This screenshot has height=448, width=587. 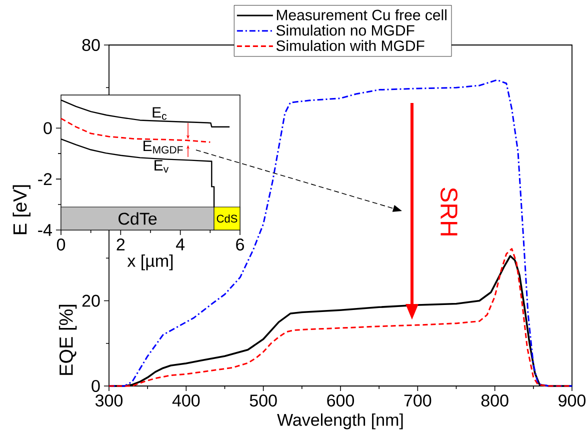 What do you see at coordinates (361, 14) in the screenshot?
I see `legend-label: Measurement Cu free cell` at bounding box center [361, 14].